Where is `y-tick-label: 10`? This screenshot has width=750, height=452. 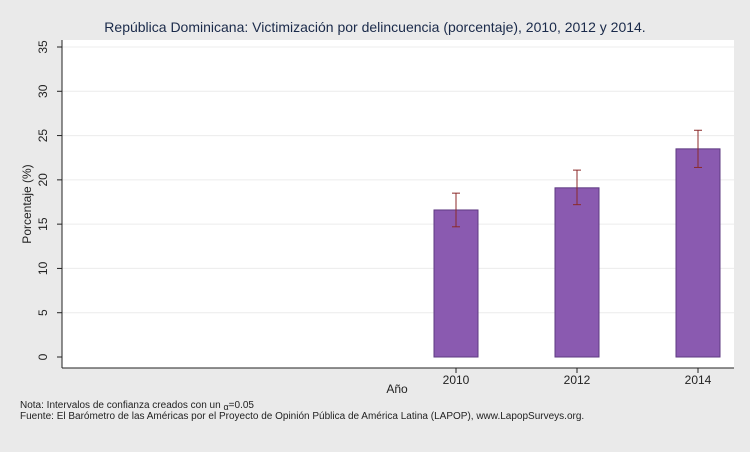 y-tick-label: 10 is located at coordinates (43, 268).